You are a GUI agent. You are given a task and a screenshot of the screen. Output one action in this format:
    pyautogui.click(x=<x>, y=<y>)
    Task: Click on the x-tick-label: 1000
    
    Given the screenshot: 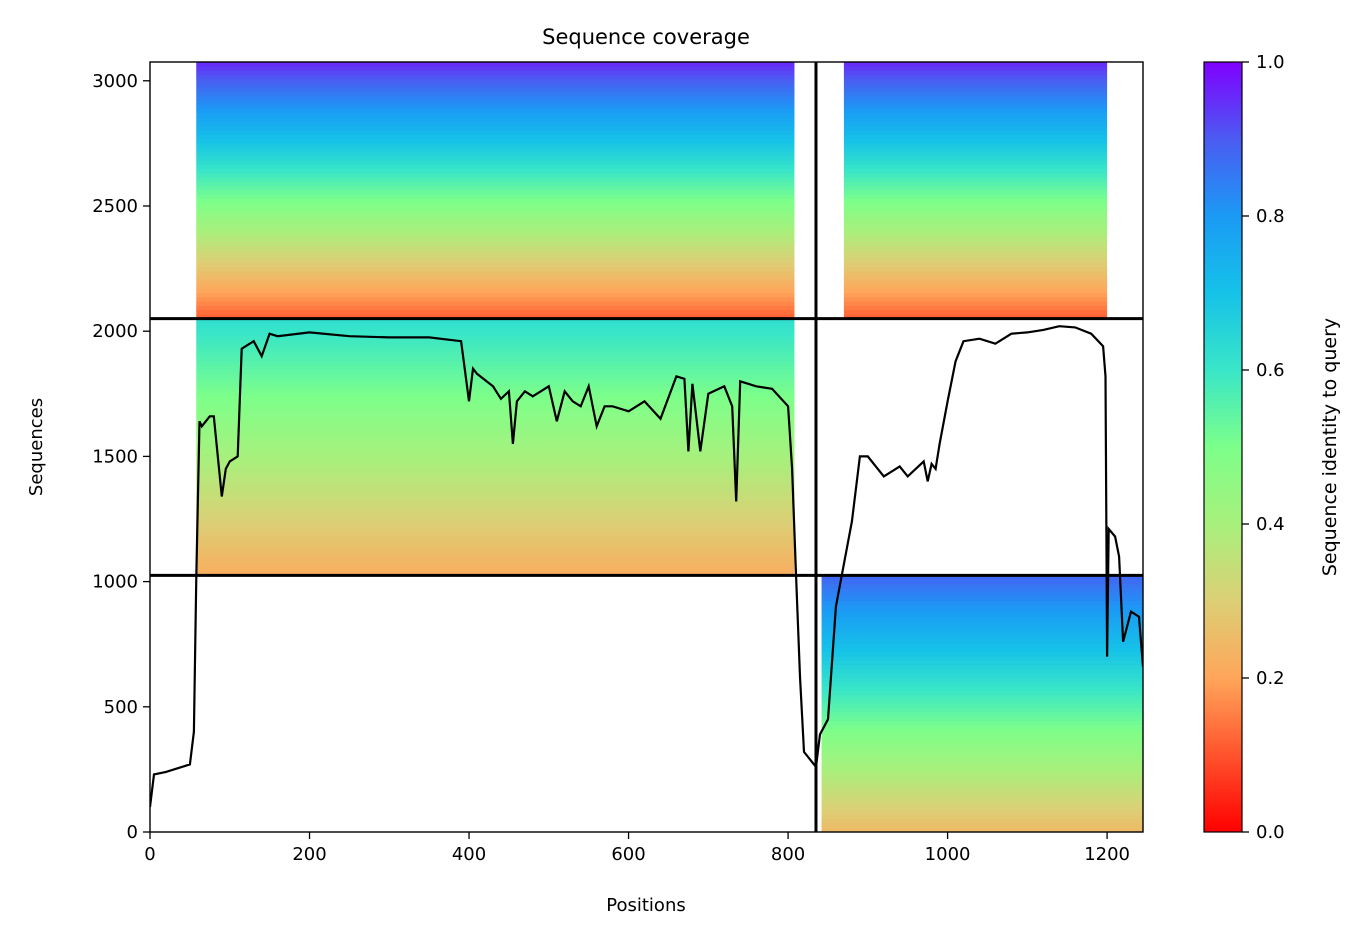 What is the action you would take?
    pyautogui.click(x=948, y=854)
    